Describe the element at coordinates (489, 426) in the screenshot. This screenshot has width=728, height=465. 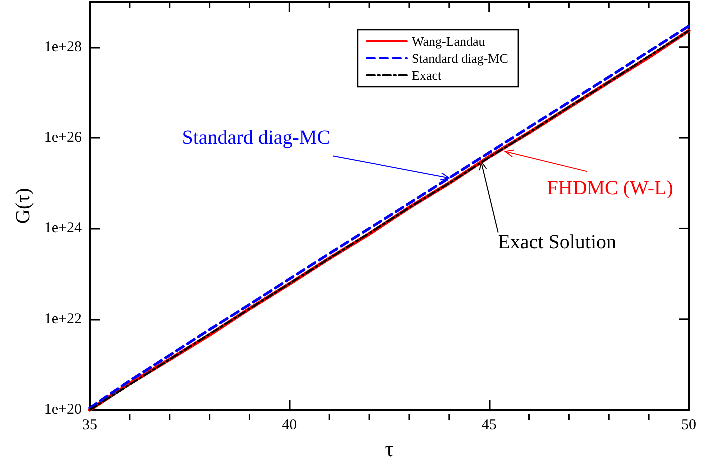
I see `x-tick-label: 45` at that location.